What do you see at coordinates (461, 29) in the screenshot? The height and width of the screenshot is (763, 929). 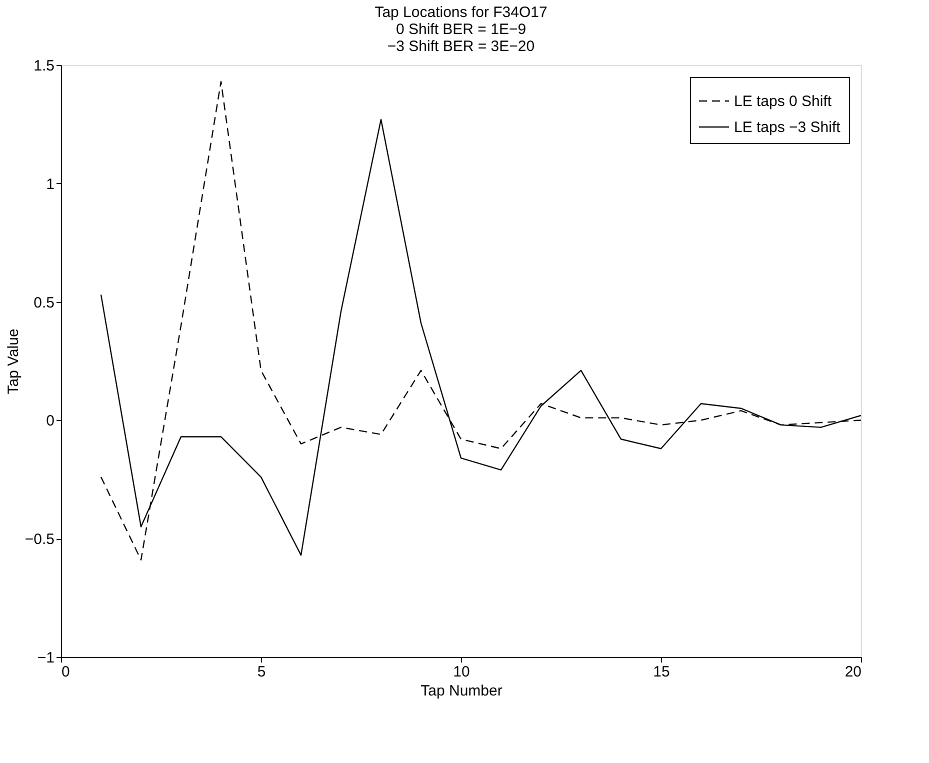 I see `text: 0 Shift BER = 1E−9` at bounding box center [461, 29].